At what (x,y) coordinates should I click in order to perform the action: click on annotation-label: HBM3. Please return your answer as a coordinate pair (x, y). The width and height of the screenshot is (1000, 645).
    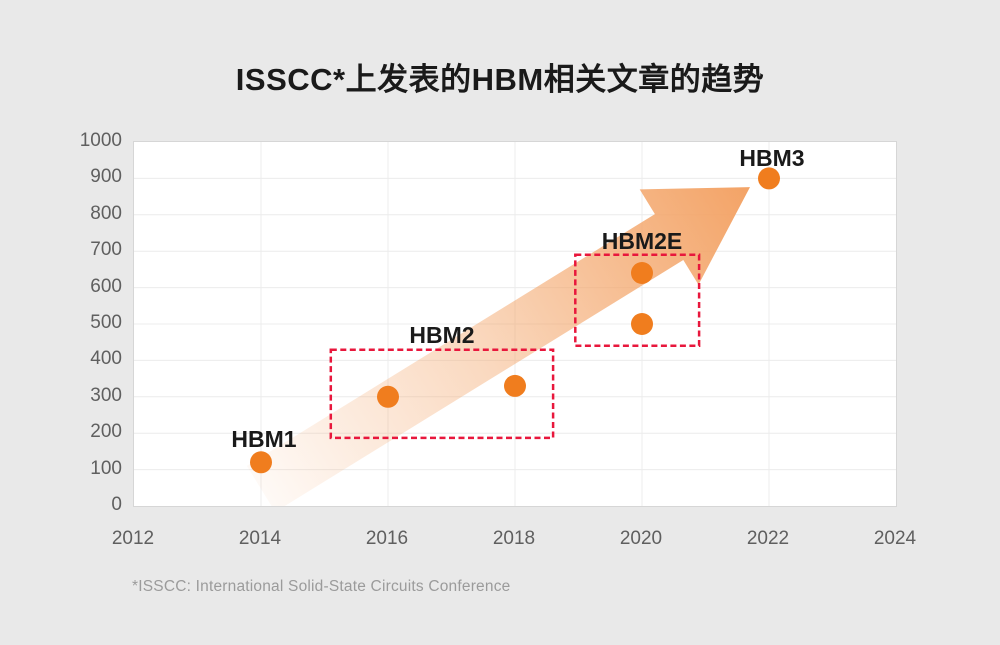
    Looking at the image, I should click on (772, 158).